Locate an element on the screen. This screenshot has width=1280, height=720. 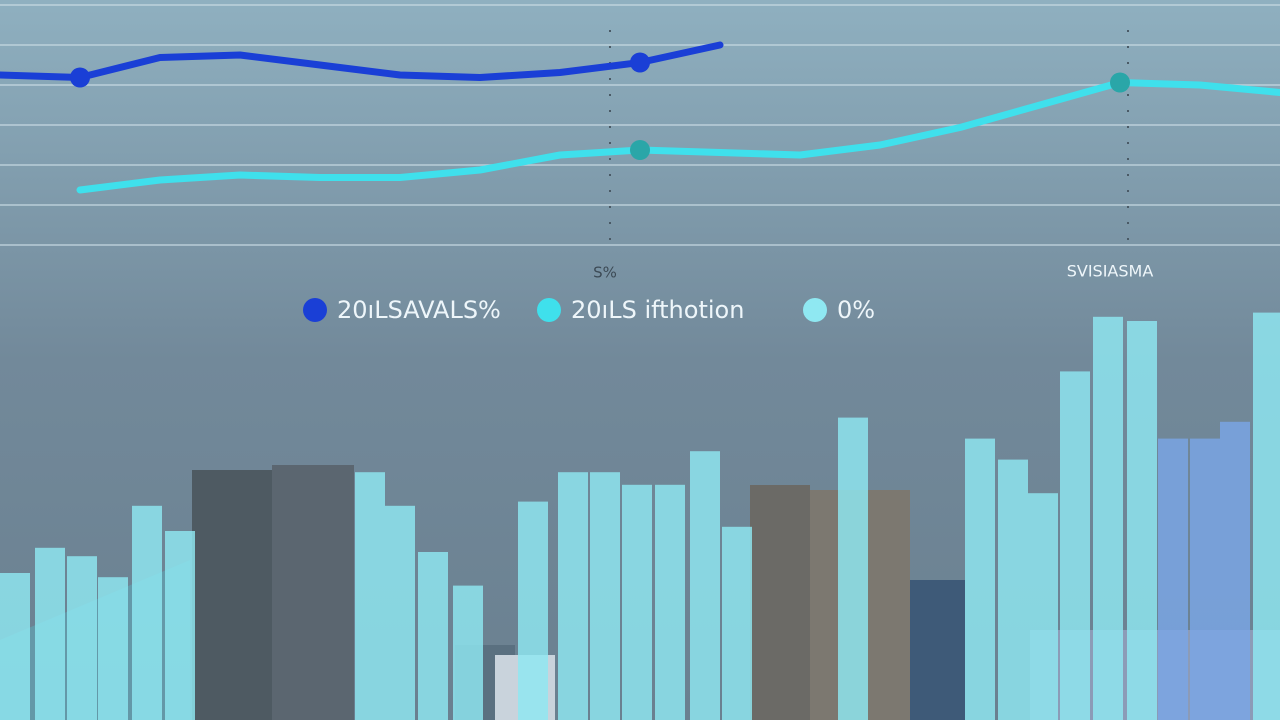
annotation: SVISIASMA is located at coordinates (1110, 271).